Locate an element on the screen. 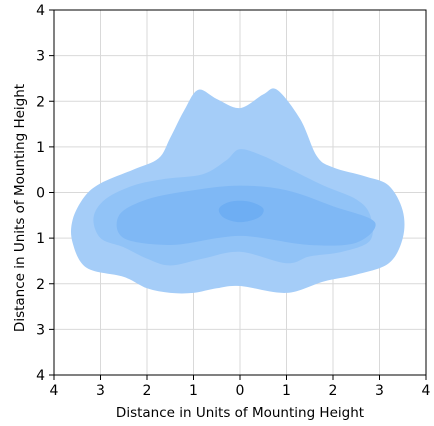 Image resolution: width=434 pixels, height=426 pixels. y-tick-label-7: 3 is located at coordinates (40, 57).